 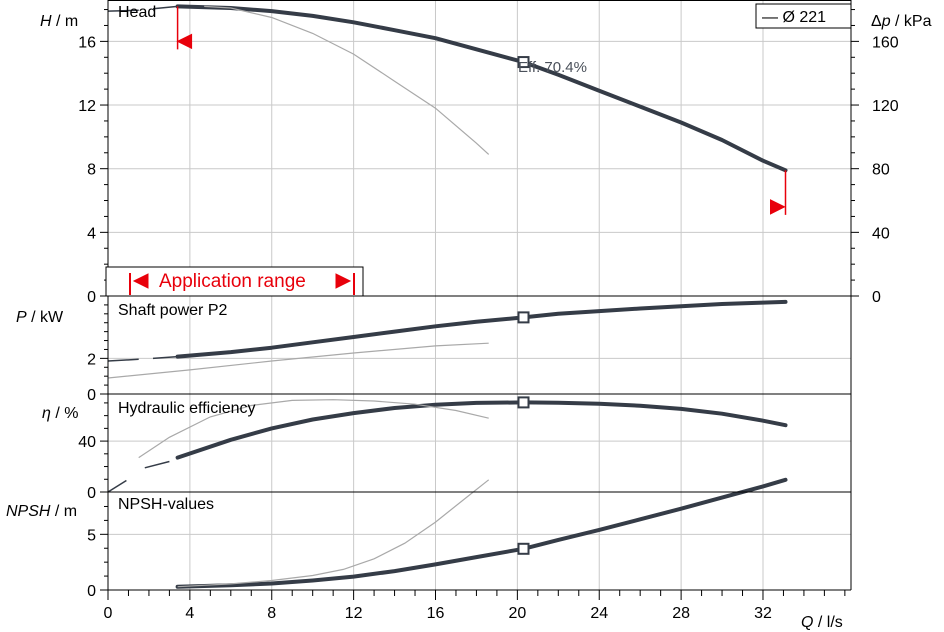 I want to click on npsh-ytick-label: 5, so click(x=91, y=535).